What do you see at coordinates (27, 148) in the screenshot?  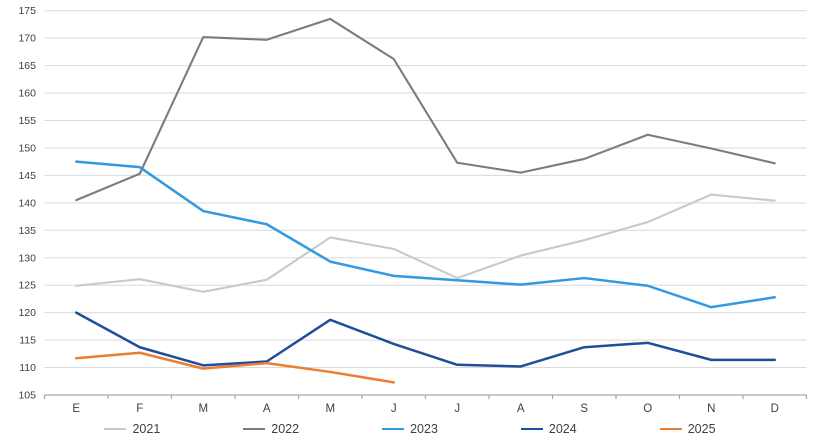 I see `y-axis-label: 150` at bounding box center [27, 148].